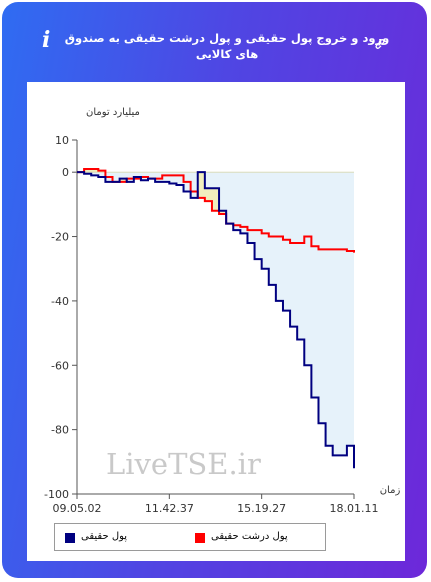  I want to click on chart-legend: پول حقیقی پول درشت حقیقی, so click(190, 537).